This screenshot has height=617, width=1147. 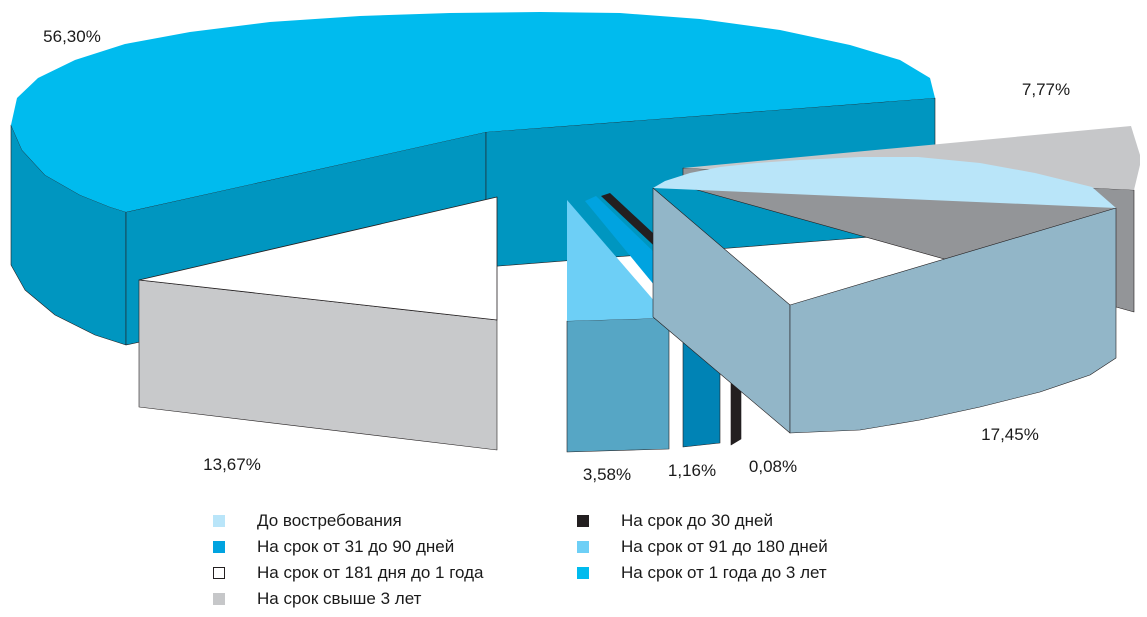 I want to click on legend-item: До востребования, so click(x=348, y=521).